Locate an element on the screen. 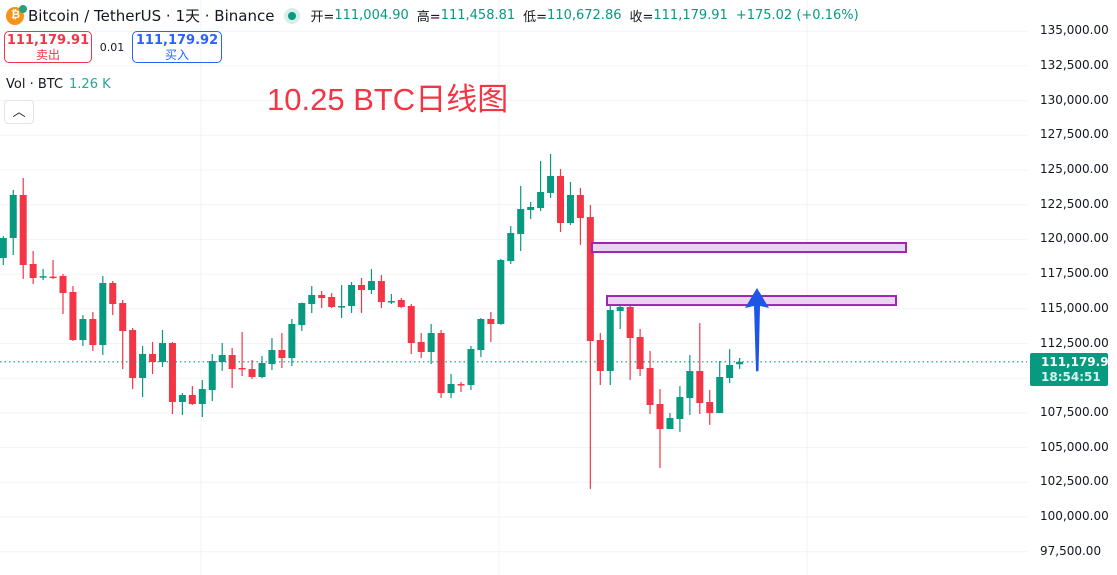  price-tick-label: 115,000.00 is located at coordinates (1074, 307).